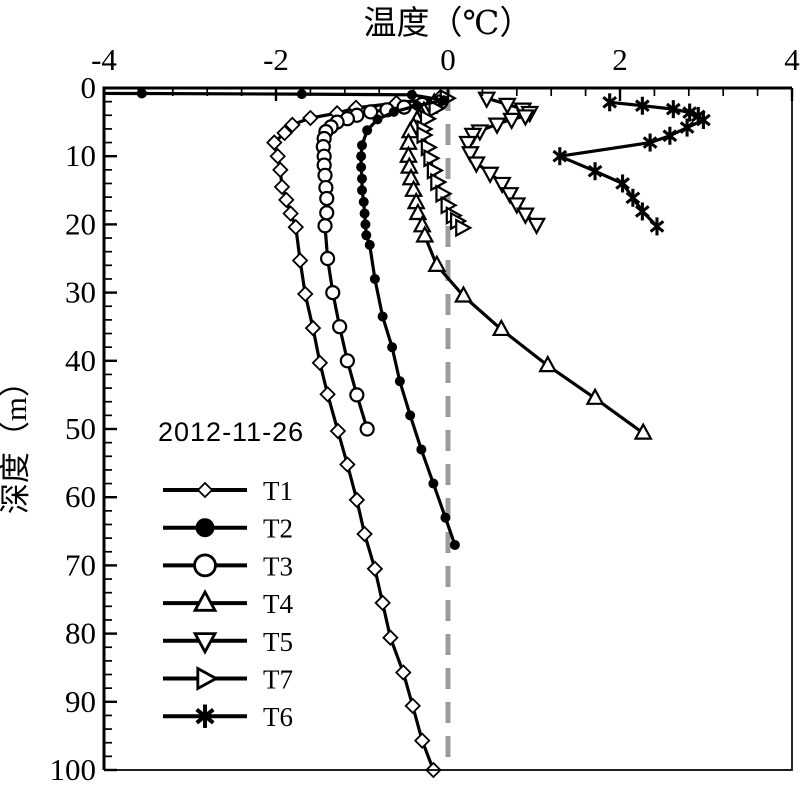  What do you see at coordinates (448, 23) in the screenshot?
I see `x-axis-title: 温度（℃）` at bounding box center [448, 23].